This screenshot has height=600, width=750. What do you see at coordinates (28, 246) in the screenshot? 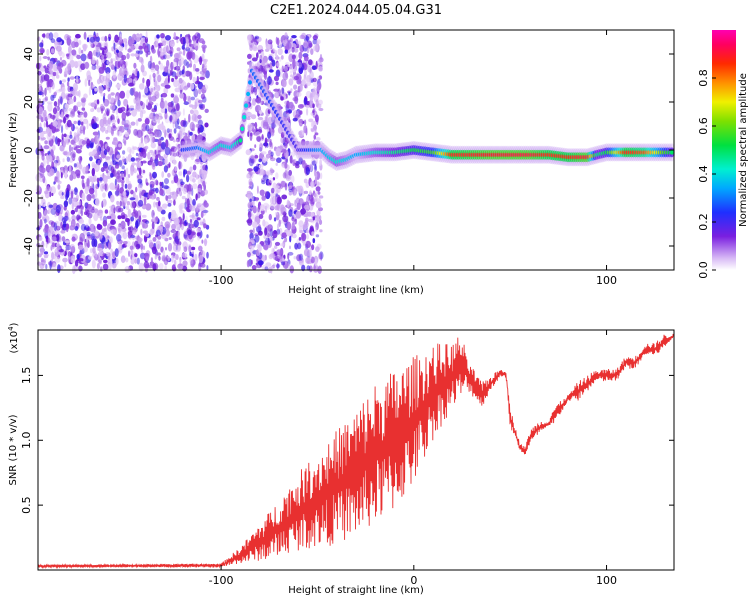
I see `y-tick-label: -40` at bounding box center [28, 246].